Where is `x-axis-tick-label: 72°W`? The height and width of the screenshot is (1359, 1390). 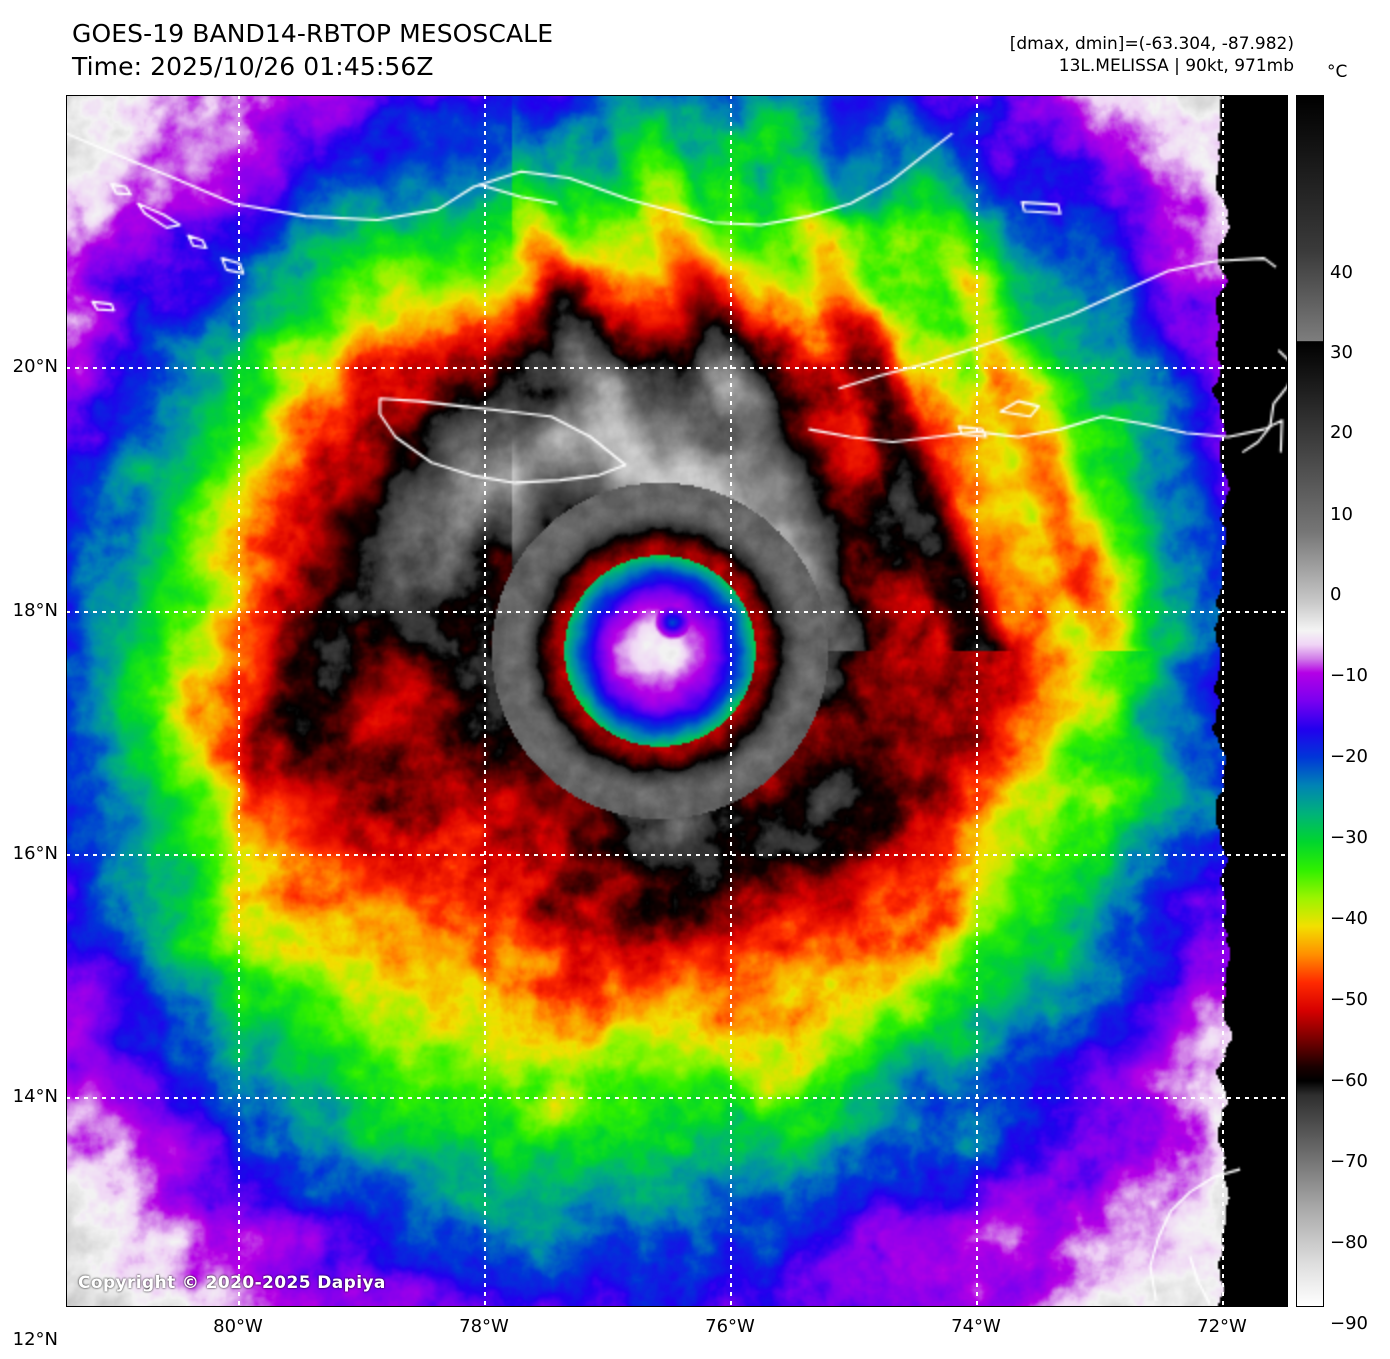 x-axis-tick-label: 72°W is located at coordinates (1222, 1326).